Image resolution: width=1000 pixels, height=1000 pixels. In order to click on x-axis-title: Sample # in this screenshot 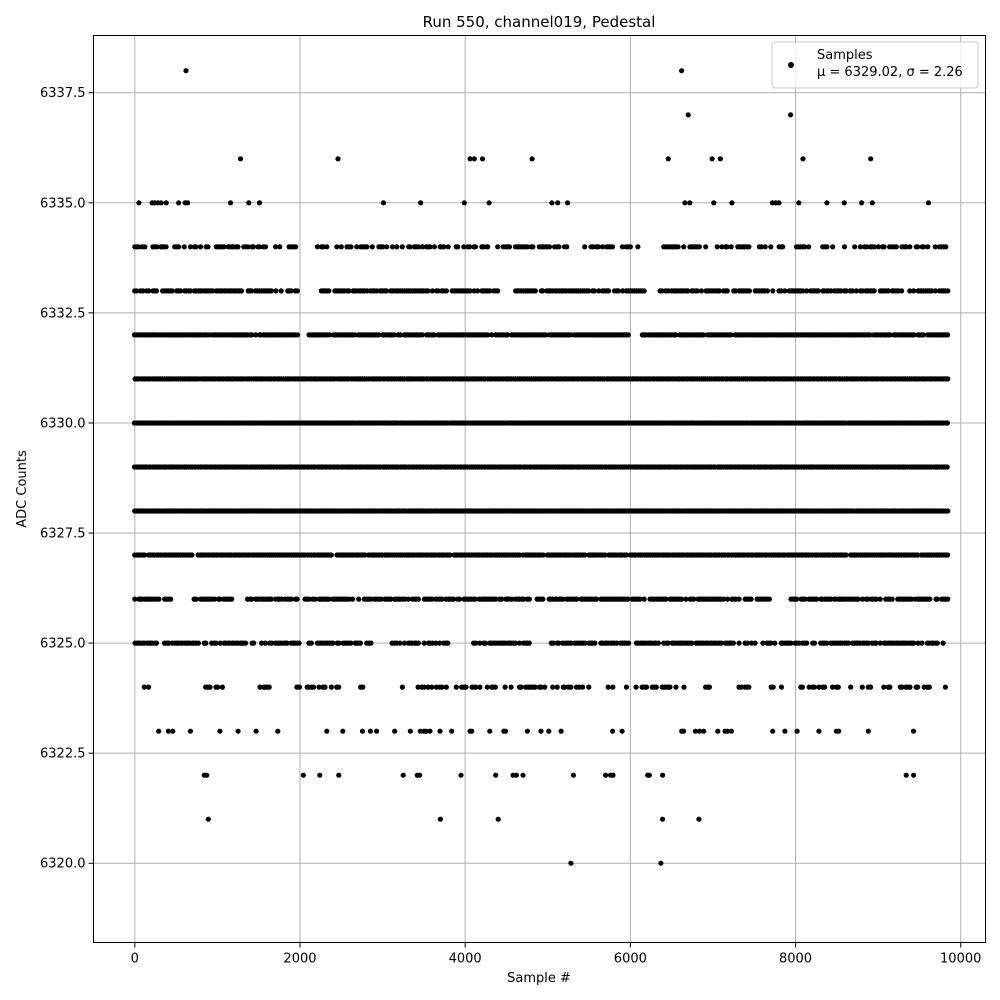, I will do `click(539, 978)`.